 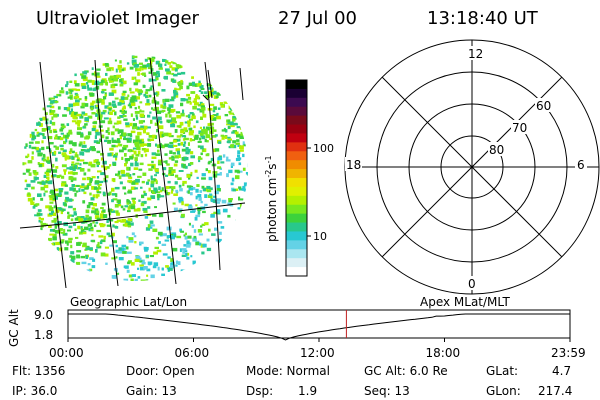 What do you see at coordinates (519, 128) in the screenshot?
I see `mlat-label-70: 70` at bounding box center [519, 128].